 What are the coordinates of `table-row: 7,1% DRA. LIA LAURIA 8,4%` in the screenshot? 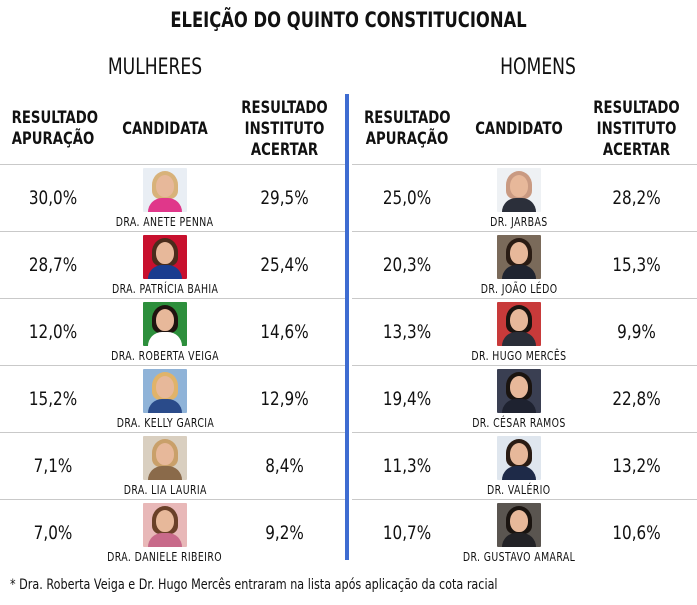 It's located at (172, 466).